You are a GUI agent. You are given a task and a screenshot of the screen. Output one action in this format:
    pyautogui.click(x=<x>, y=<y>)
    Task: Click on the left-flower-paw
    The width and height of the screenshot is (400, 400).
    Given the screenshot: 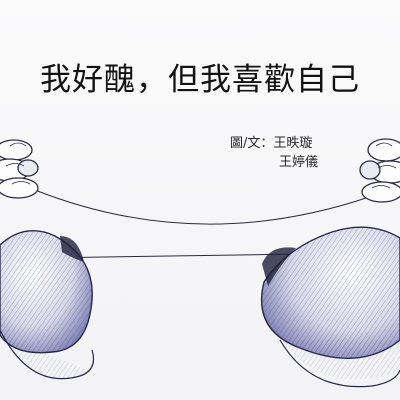 What is the action you would take?
    pyautogui.click(x=19, y=169)
    